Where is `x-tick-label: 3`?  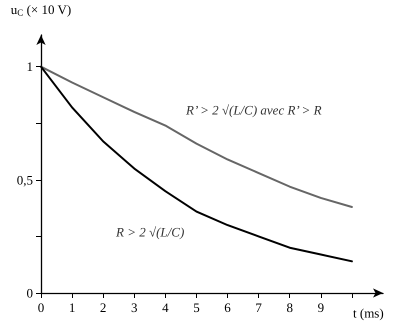
x-tick-label: 3 is located at coordinates (134, 307).